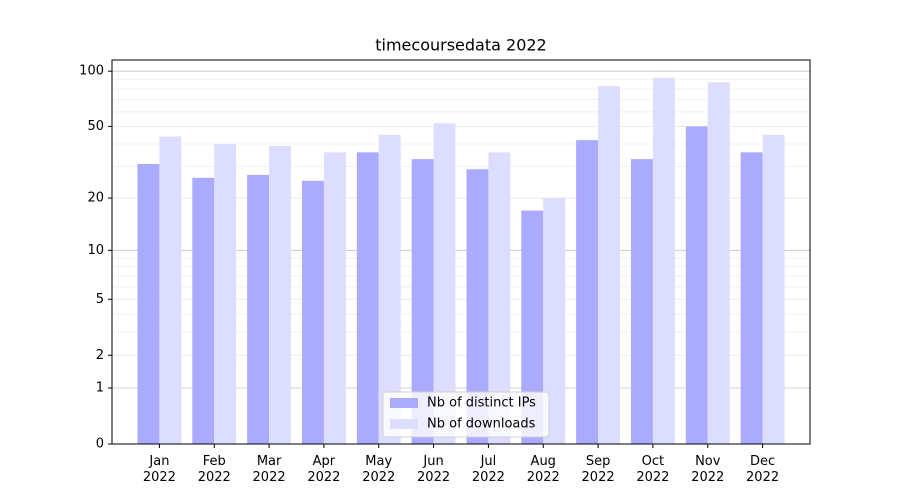 The width and height of the screenshot is (900, 504). I want to click on legend: Nb of distinct IPs Nb of downloads, so click(466, 414).